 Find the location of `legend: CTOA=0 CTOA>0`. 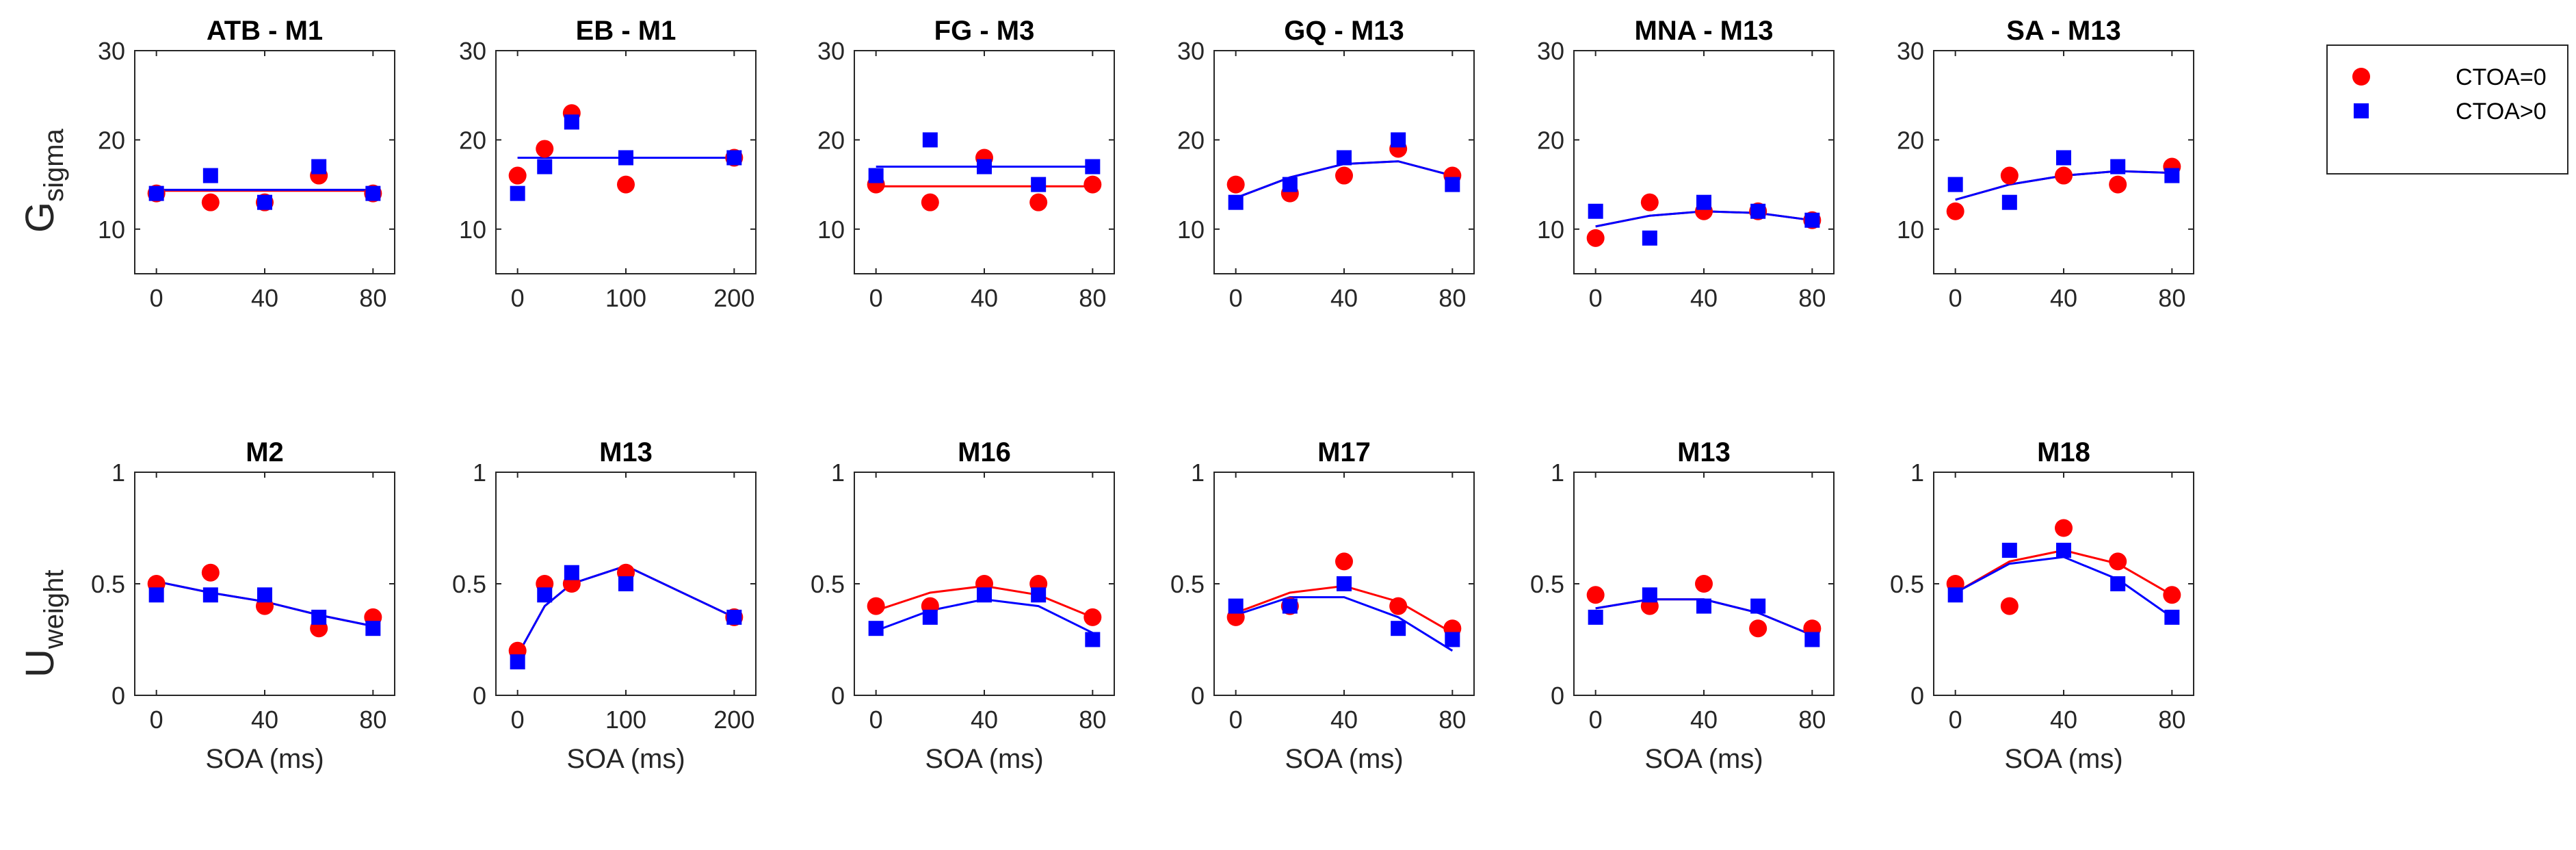

legend: CTOA=0 CTOA>0 is located at coordinates (2447, 110).